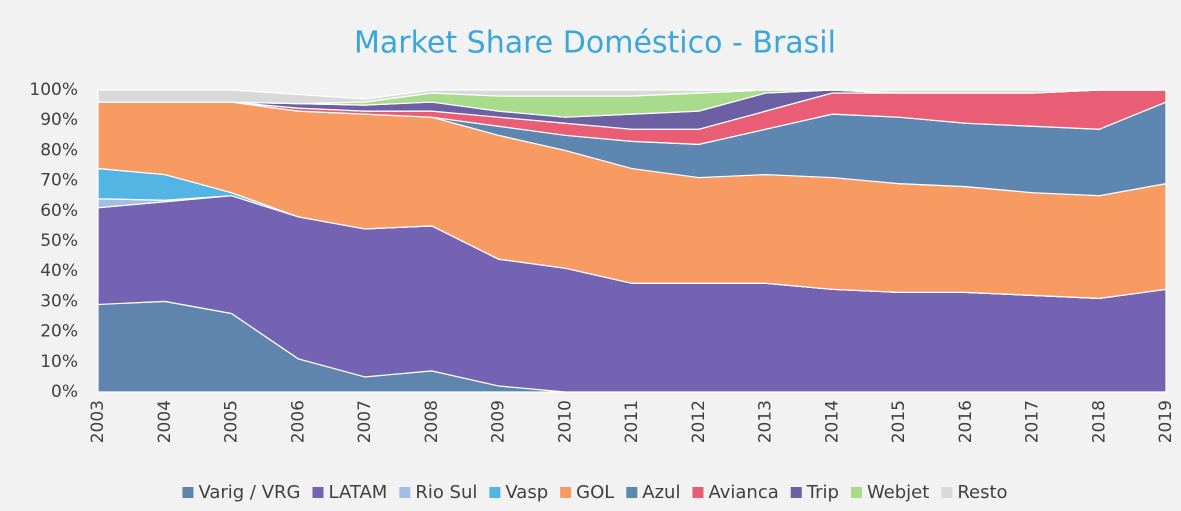  Describe the element at coordinates (982, 492) in the screenshot. I see `legend-label: Resto` at that location.